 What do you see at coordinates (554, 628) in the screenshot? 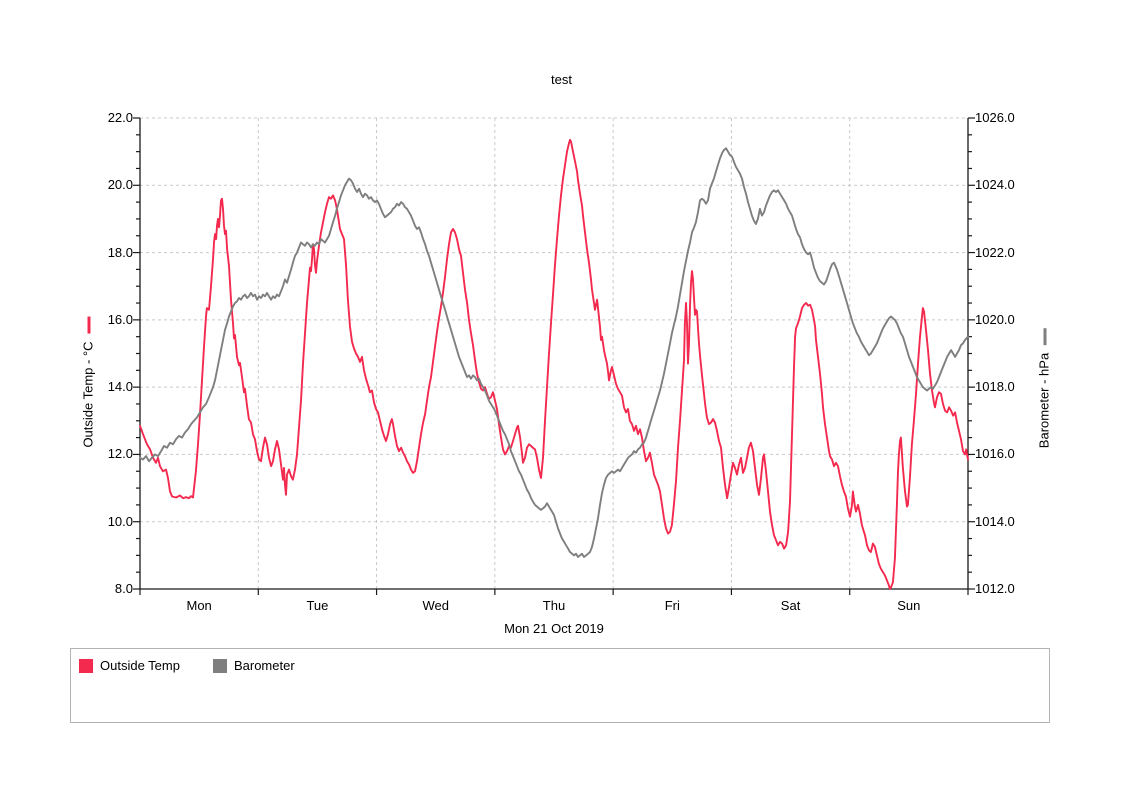
I see `x-axis-date-label: Mon 21 Oct 2019` at bounding box center [554, 628].